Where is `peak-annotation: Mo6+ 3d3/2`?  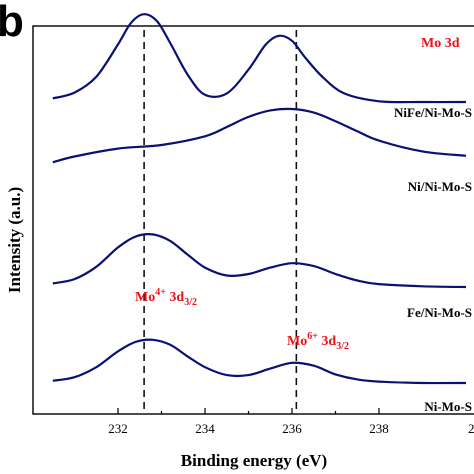
peak-annotation: Mo6+ 3d3/2 is located at coordinates (318, 341).